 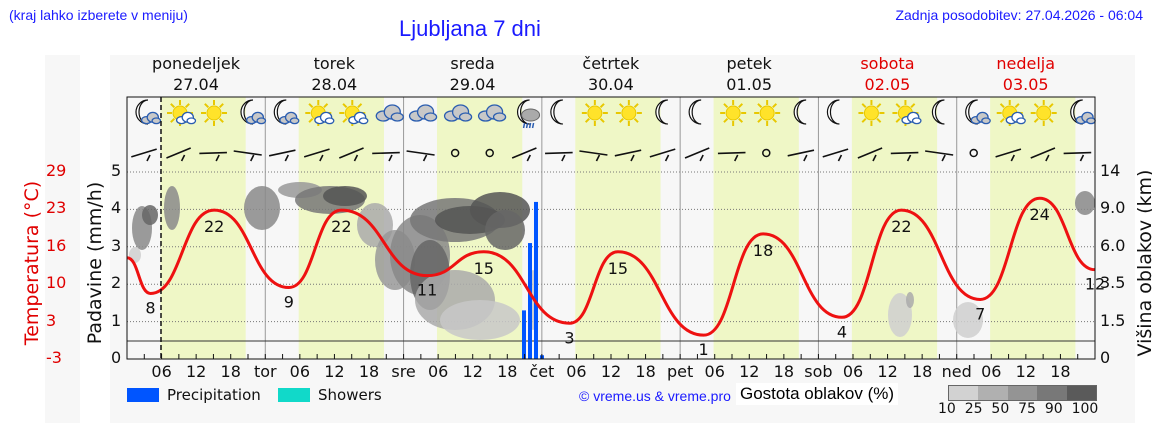 I want to click on x-tick-label: tor, so click(x=265, y=371).